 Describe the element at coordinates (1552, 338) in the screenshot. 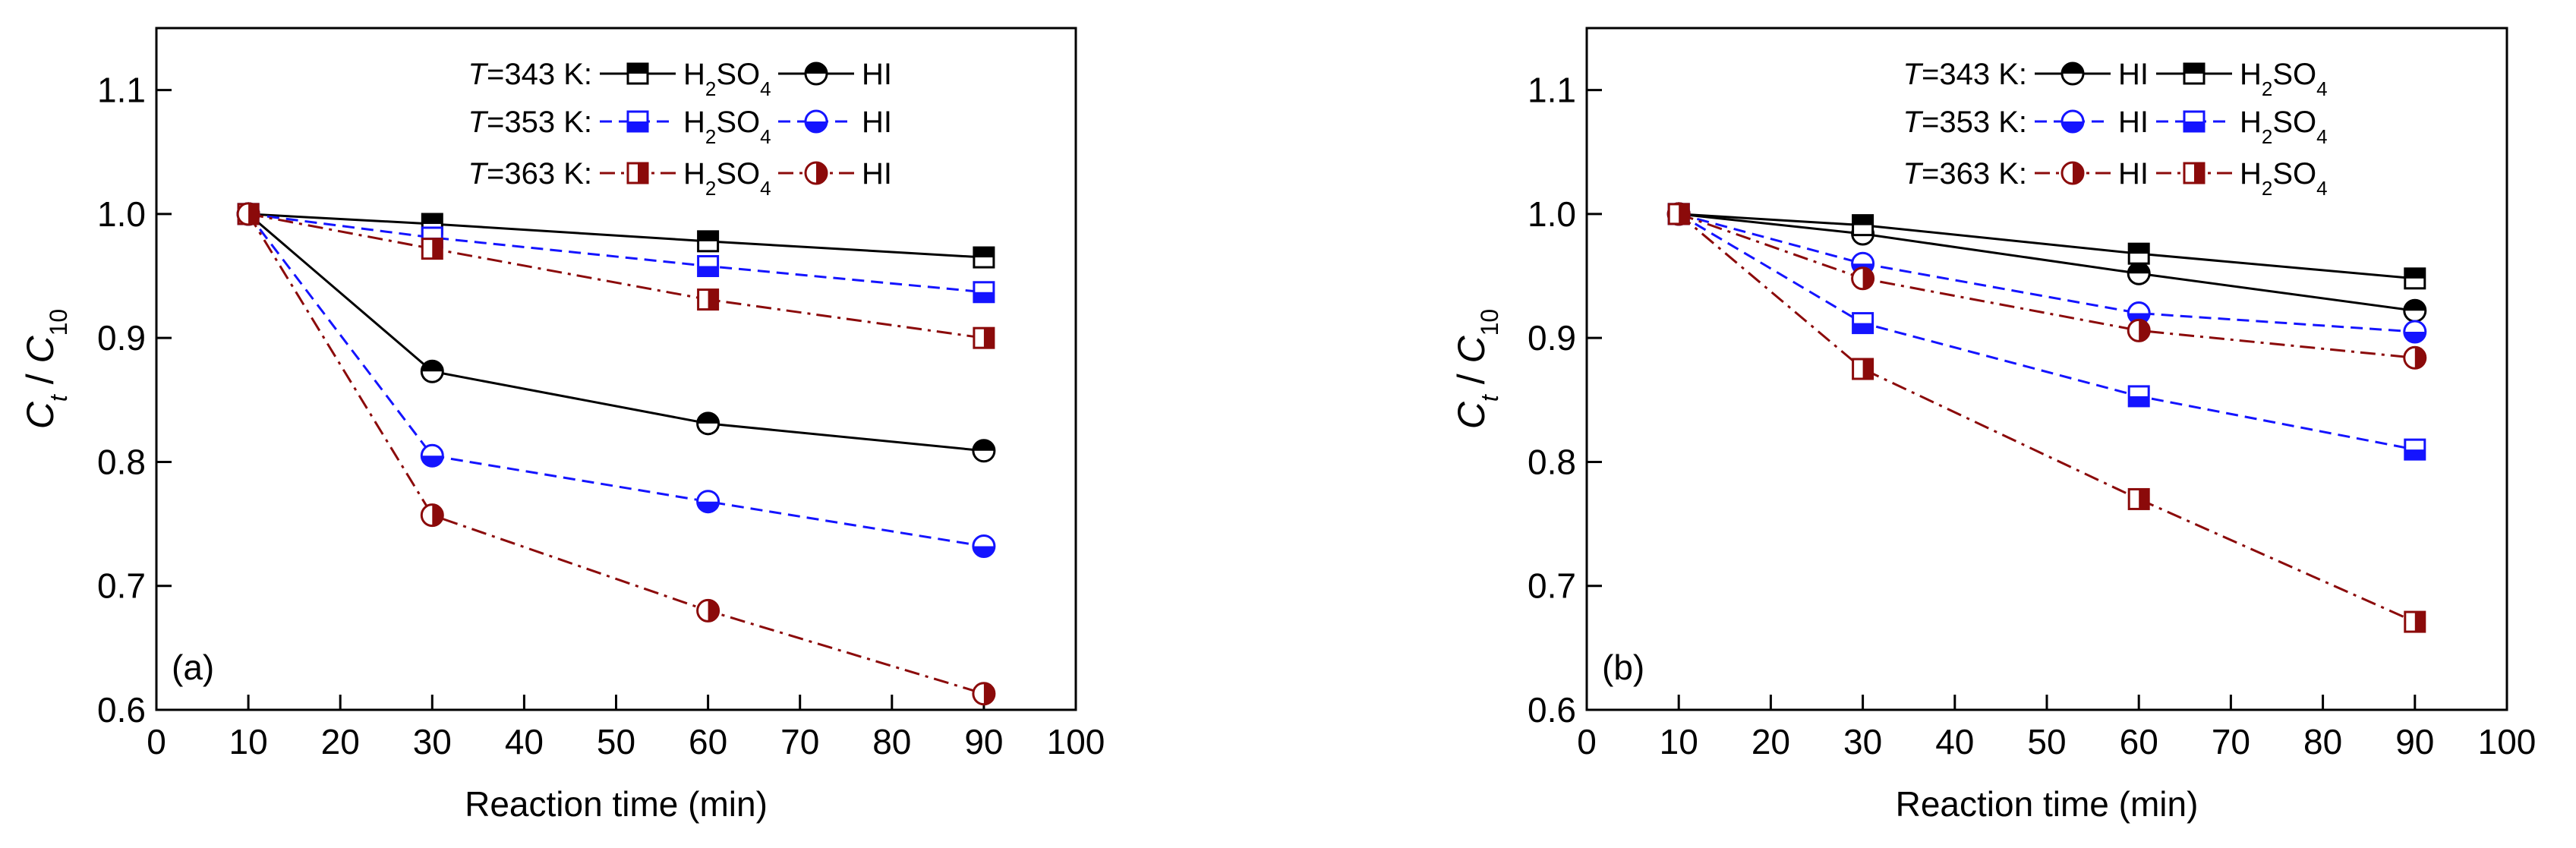

I see `y-tick-label: 0.9` at that location.